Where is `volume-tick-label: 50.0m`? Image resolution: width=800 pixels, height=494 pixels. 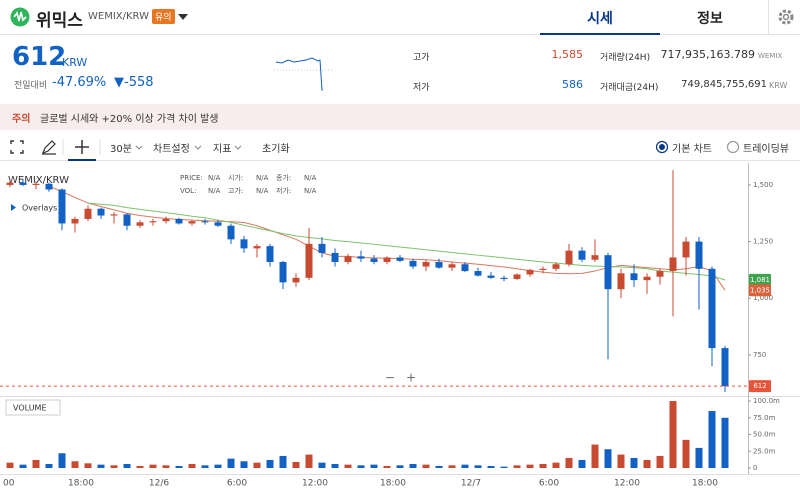
volume-tick-label: 50.0m is located at coordinates (764, 435).